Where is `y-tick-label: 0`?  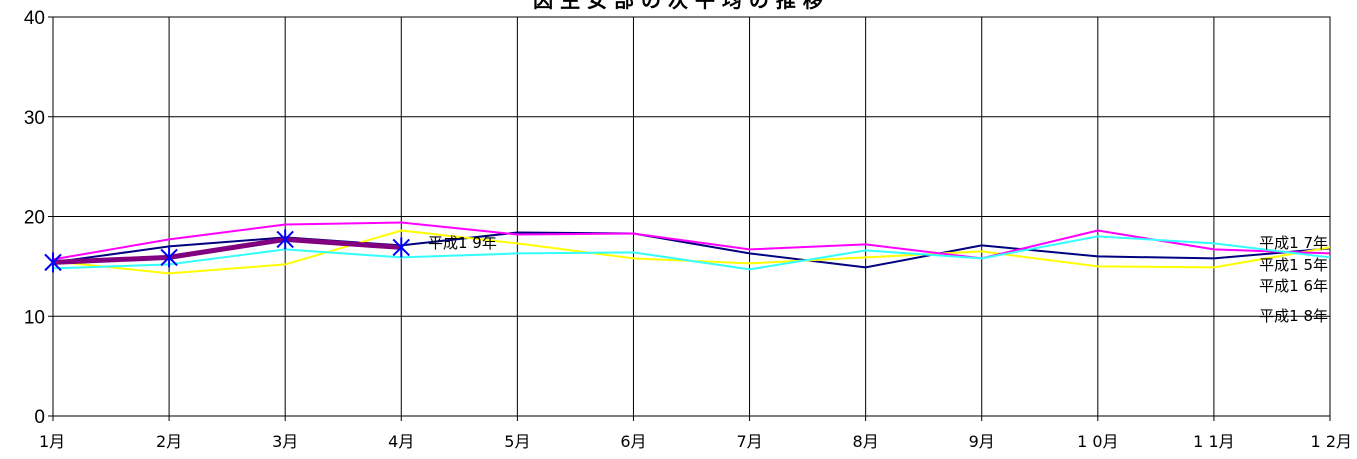 y-tick-label: 0 is located at coordinates (39, 417).